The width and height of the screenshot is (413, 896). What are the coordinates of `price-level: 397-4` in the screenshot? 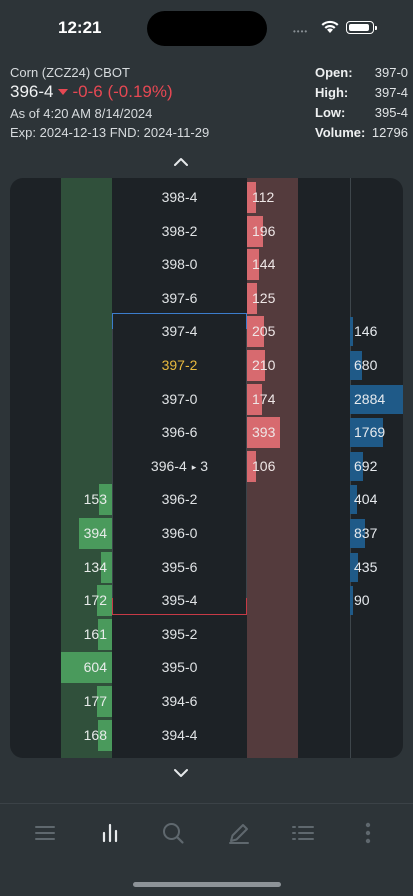 It's located at (179, 331).